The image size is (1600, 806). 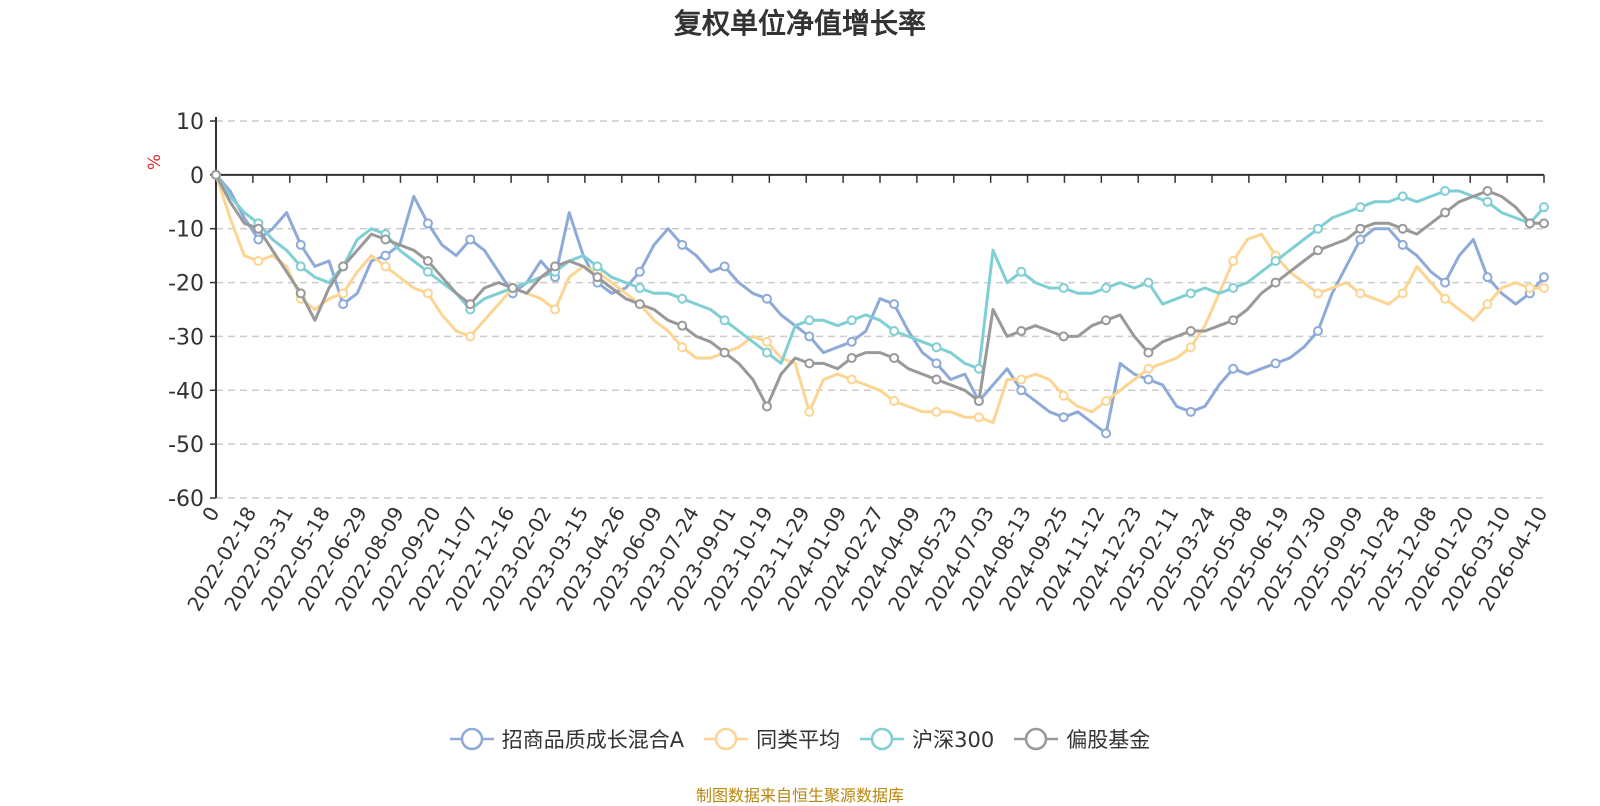 What do you see at coordinates (186, 445) in the screenshot?
I see `y-tick-label: -50` at bounding box center [186, 445].